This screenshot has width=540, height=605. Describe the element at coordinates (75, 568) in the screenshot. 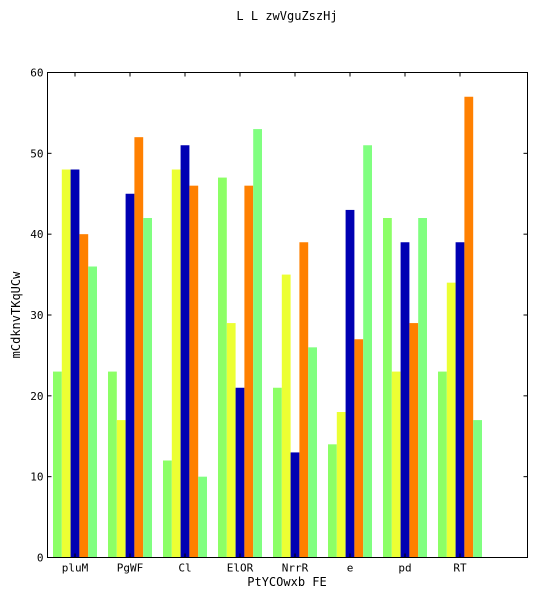

I see `x-tick-label-pluM: pluM` at that location.